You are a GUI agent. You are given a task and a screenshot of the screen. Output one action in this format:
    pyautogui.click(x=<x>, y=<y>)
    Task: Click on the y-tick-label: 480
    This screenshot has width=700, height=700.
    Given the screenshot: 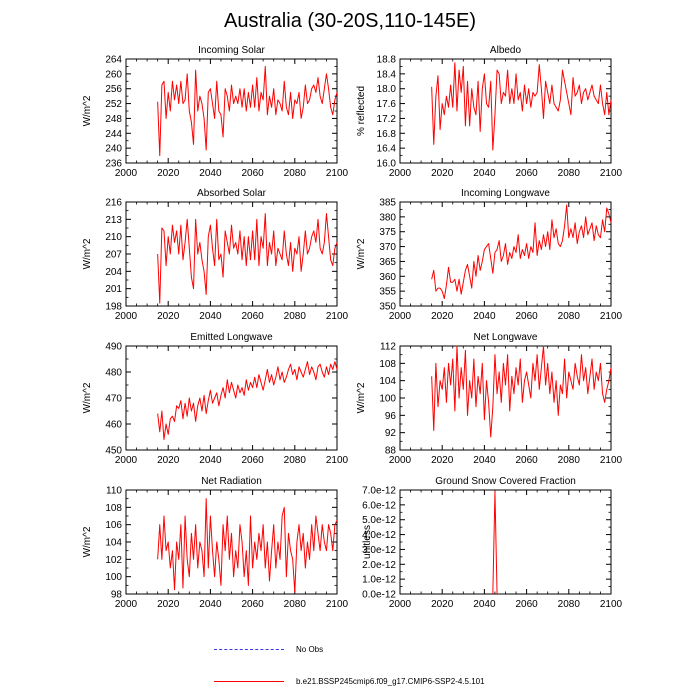 What is the action you would take?
    pyautogui.click(x=113, y=373)
    